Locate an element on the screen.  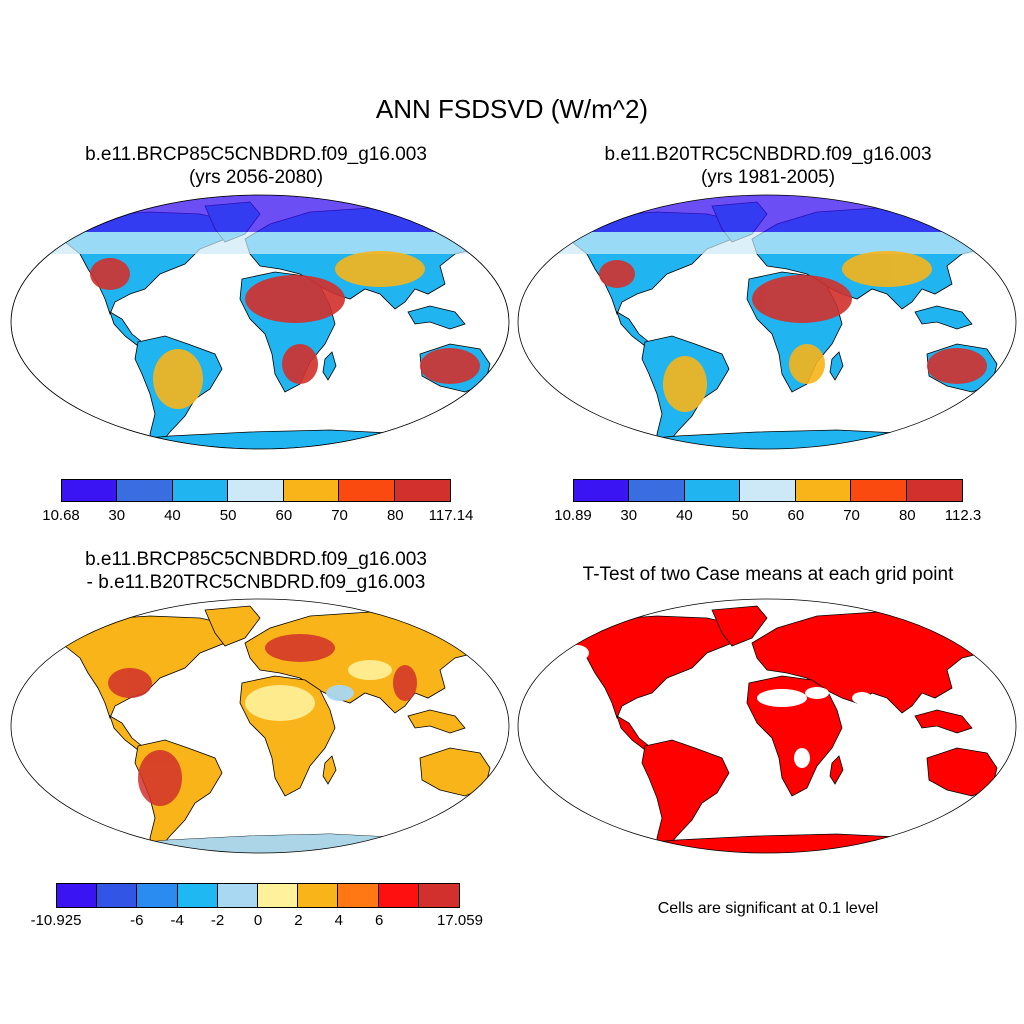
ttest-note: Cells are significant at 0.1 level is located at coordinates (768, 908).